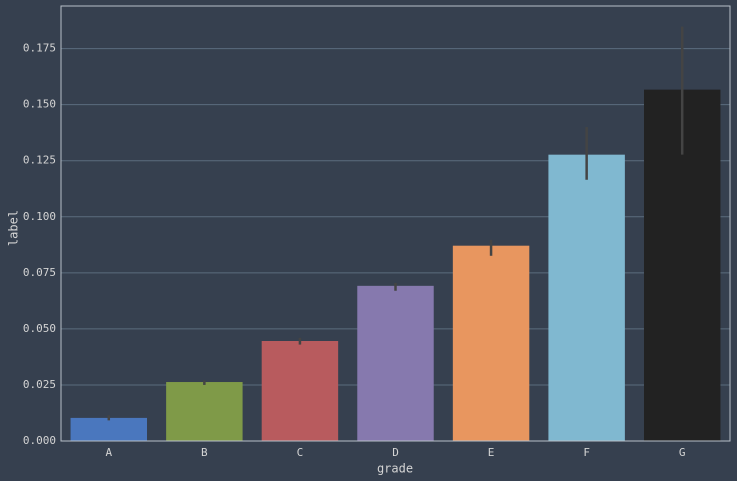  I want to click on y-tick-label: 0.175, so click(39, 48).